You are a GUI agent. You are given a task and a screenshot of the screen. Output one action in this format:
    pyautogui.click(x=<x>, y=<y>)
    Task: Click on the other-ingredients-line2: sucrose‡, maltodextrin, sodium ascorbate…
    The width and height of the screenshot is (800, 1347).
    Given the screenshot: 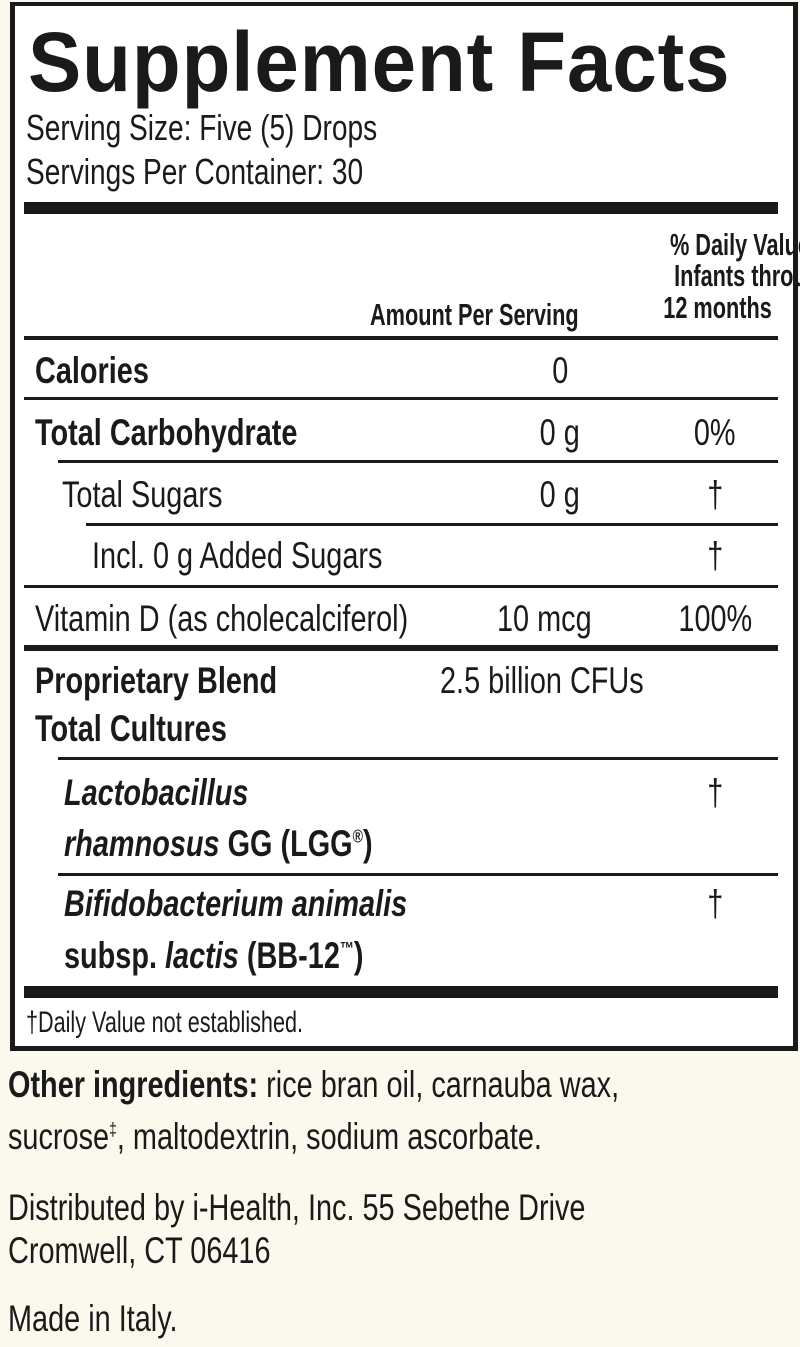 What is the action you would take?
    pyautogui.click(x=275, y=1136)
    